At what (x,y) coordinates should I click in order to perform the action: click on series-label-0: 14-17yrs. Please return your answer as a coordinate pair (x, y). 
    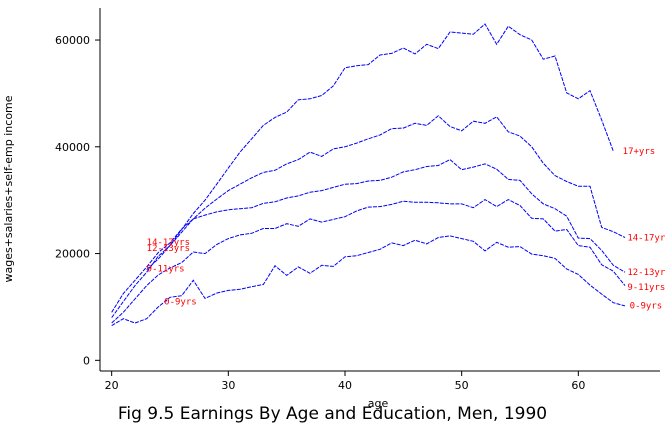
    Looking at the image, I should click on (168, 243).